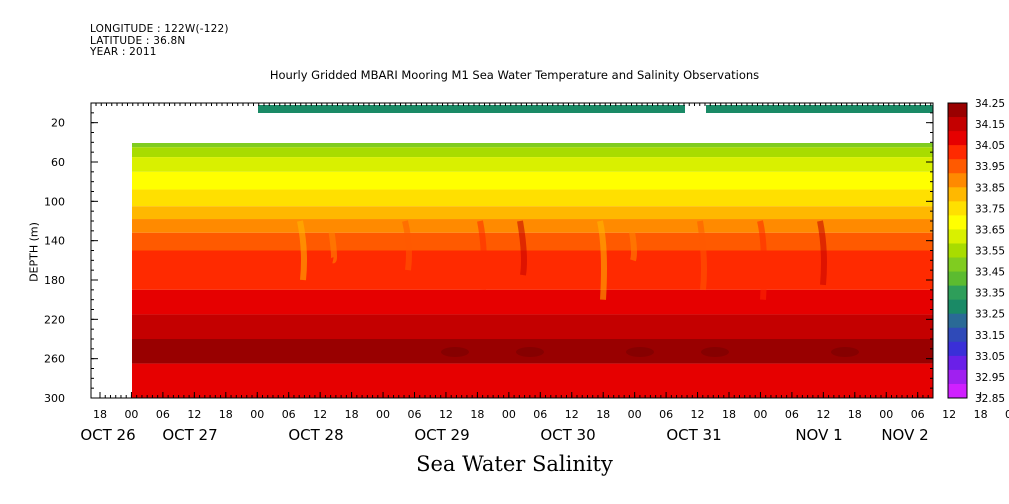 The width and height of the screenshot is (1009, 504). What do you see at coordinates (990, 315) in the screenshot?
I see `colorbar-label: 33.25` at bounding box center [990, 315].